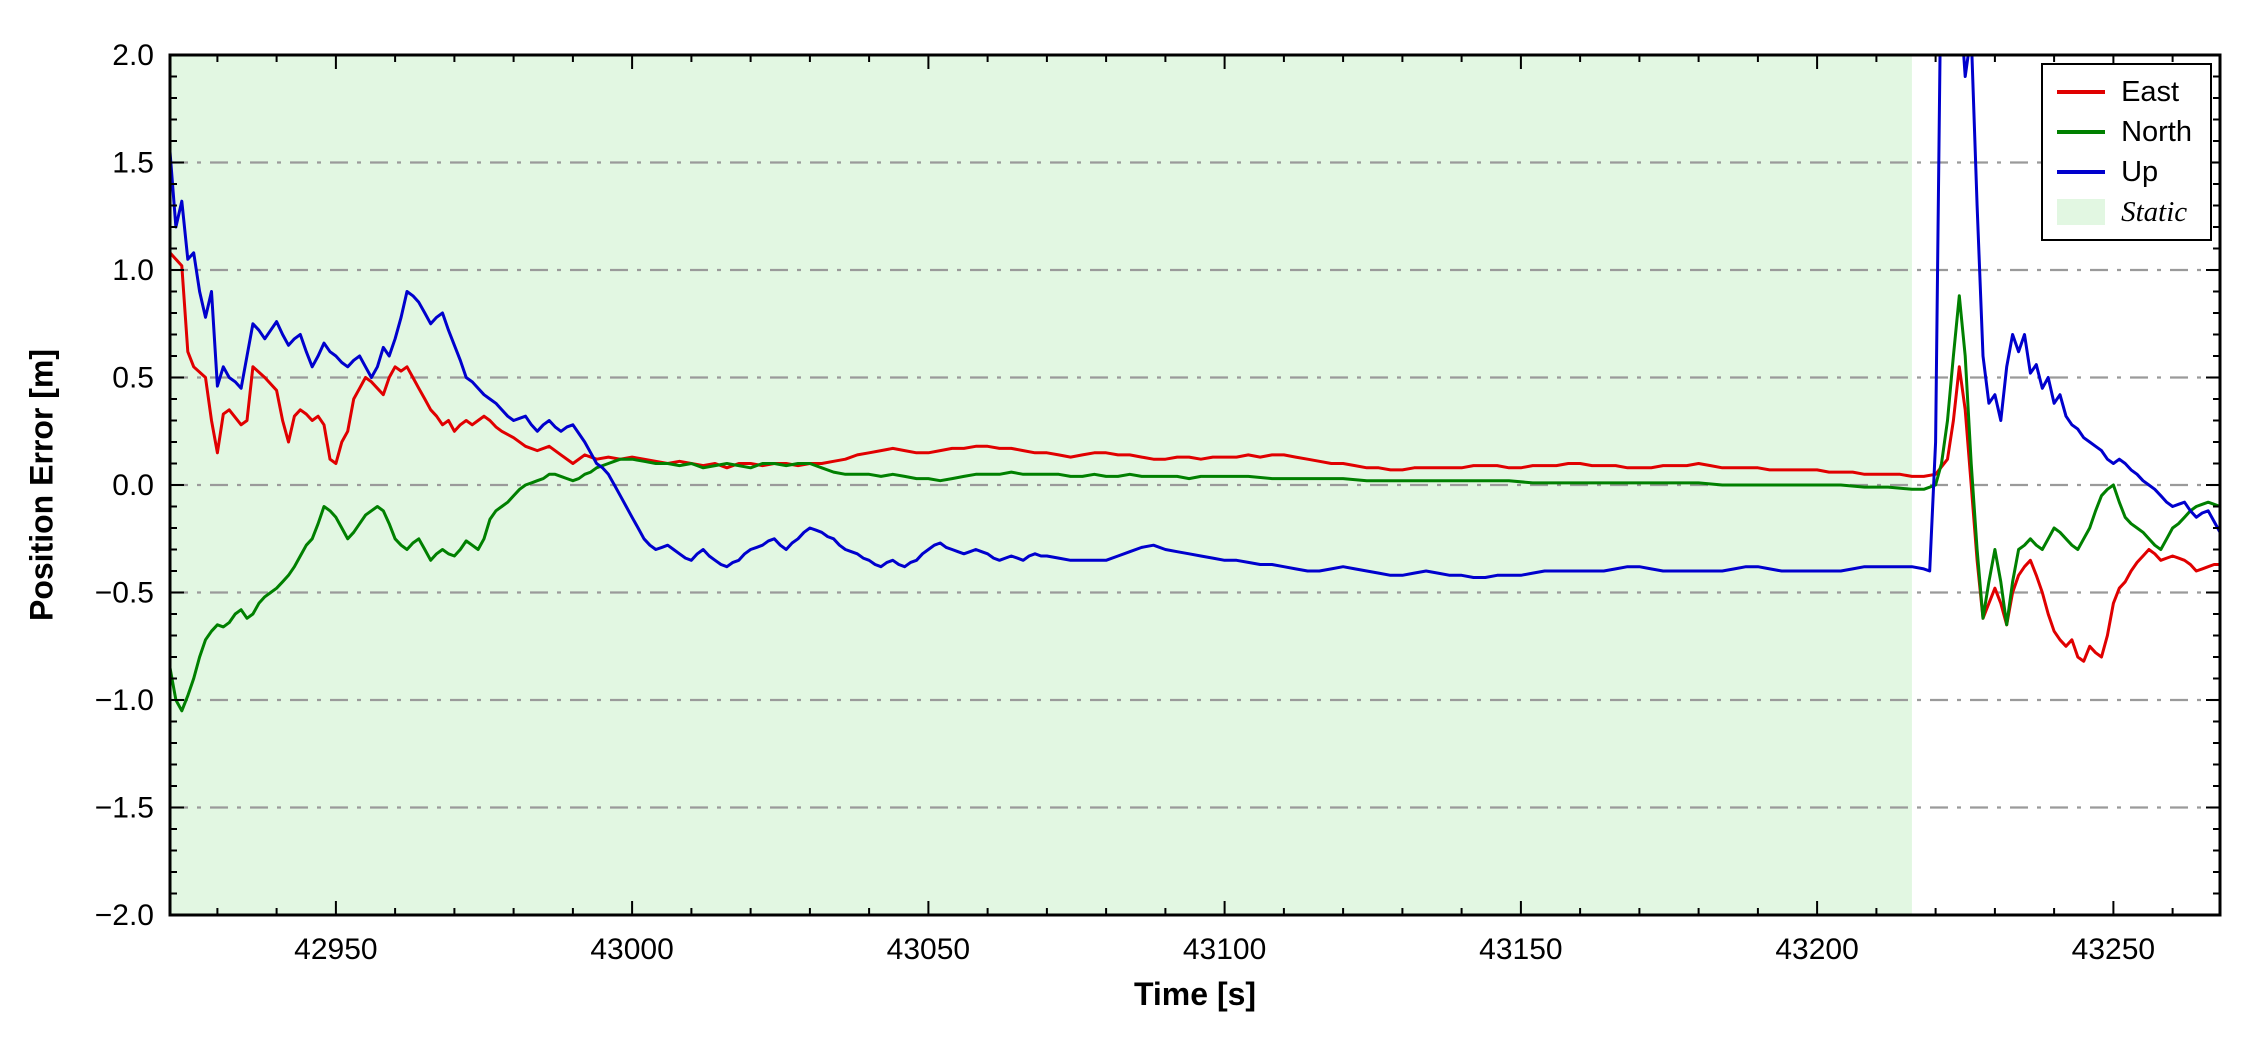  What do you see at coordinates (124, 593) in the screenshot?
I see `y-tick-label: −0.5` at bounding box center [124, 593].